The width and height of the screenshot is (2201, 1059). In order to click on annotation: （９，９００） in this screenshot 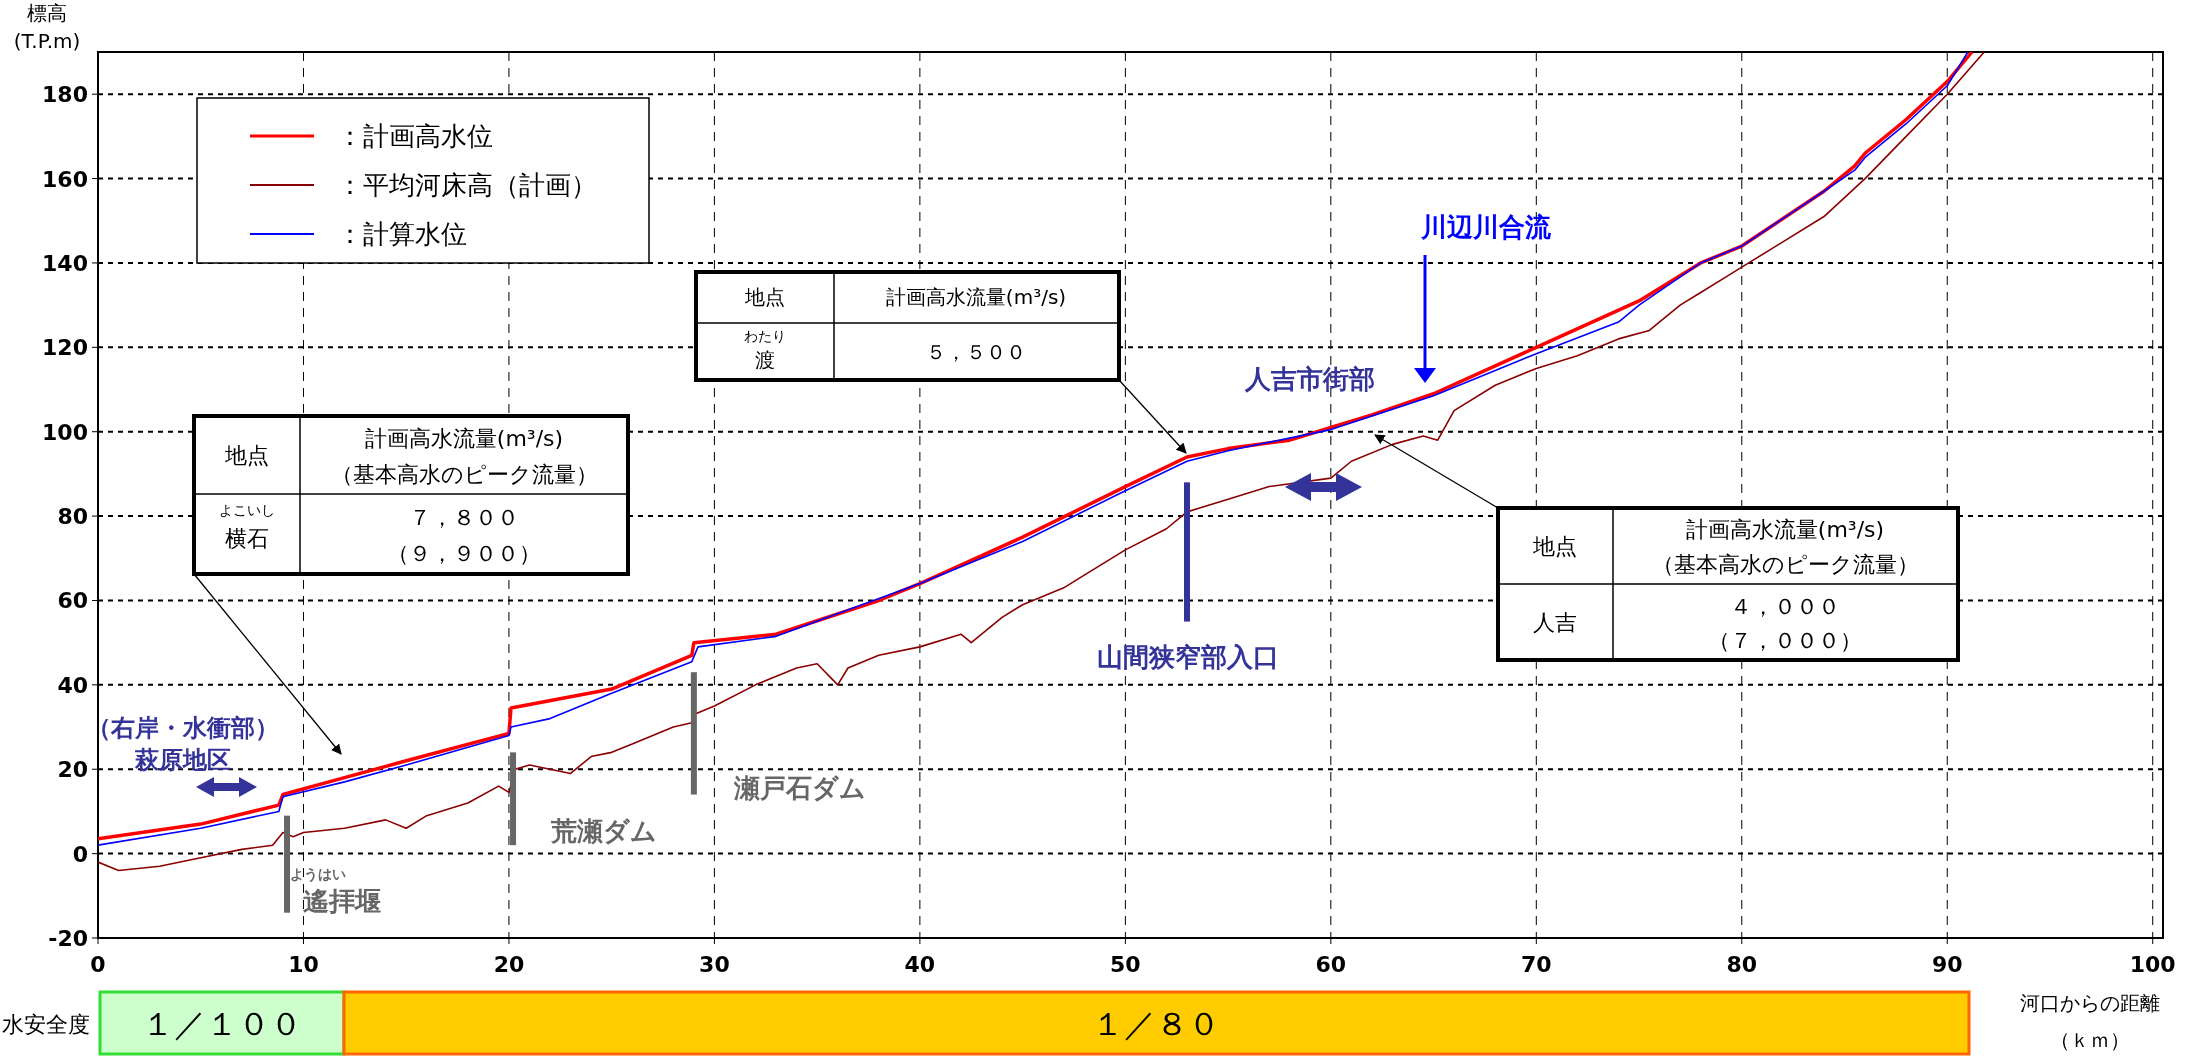, I will do `click(464, 553)`.